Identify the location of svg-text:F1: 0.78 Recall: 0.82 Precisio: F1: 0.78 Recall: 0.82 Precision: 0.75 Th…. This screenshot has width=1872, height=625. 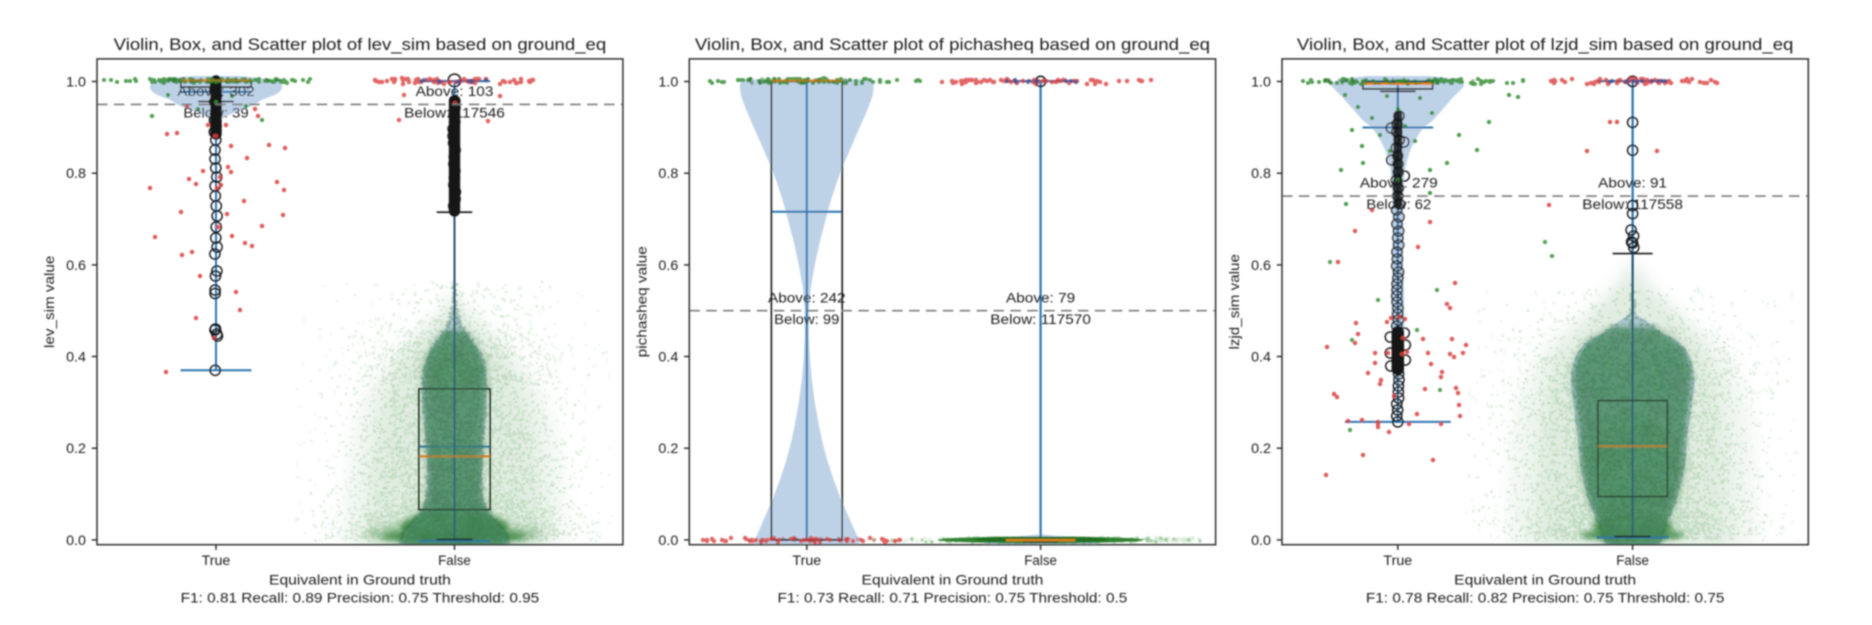
(1545, 597).